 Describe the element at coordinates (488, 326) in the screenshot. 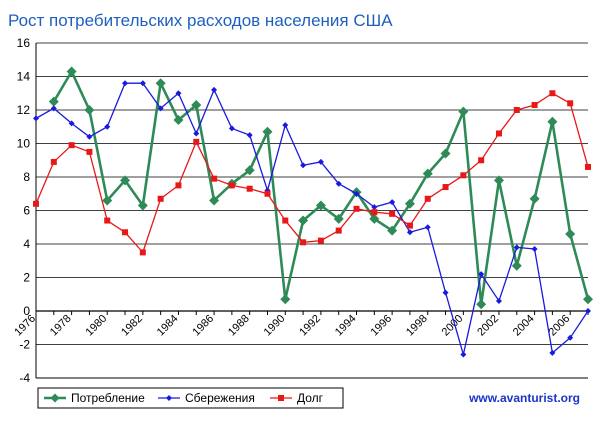

I see `x-tick-label: 2002` at that location.